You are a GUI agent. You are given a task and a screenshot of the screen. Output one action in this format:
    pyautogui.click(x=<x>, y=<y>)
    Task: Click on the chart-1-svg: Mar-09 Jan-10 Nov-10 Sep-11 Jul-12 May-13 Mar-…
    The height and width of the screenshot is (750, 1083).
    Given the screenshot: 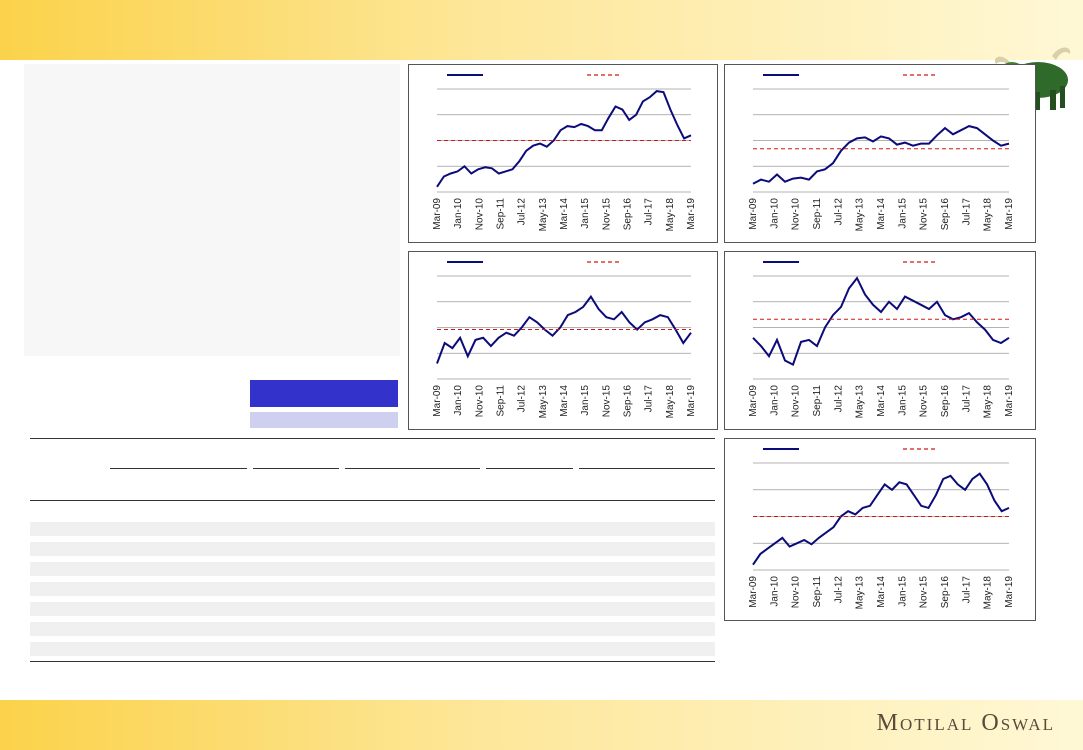 What is the action you would take?
    pyautogui.click(x=564, y=153)
    